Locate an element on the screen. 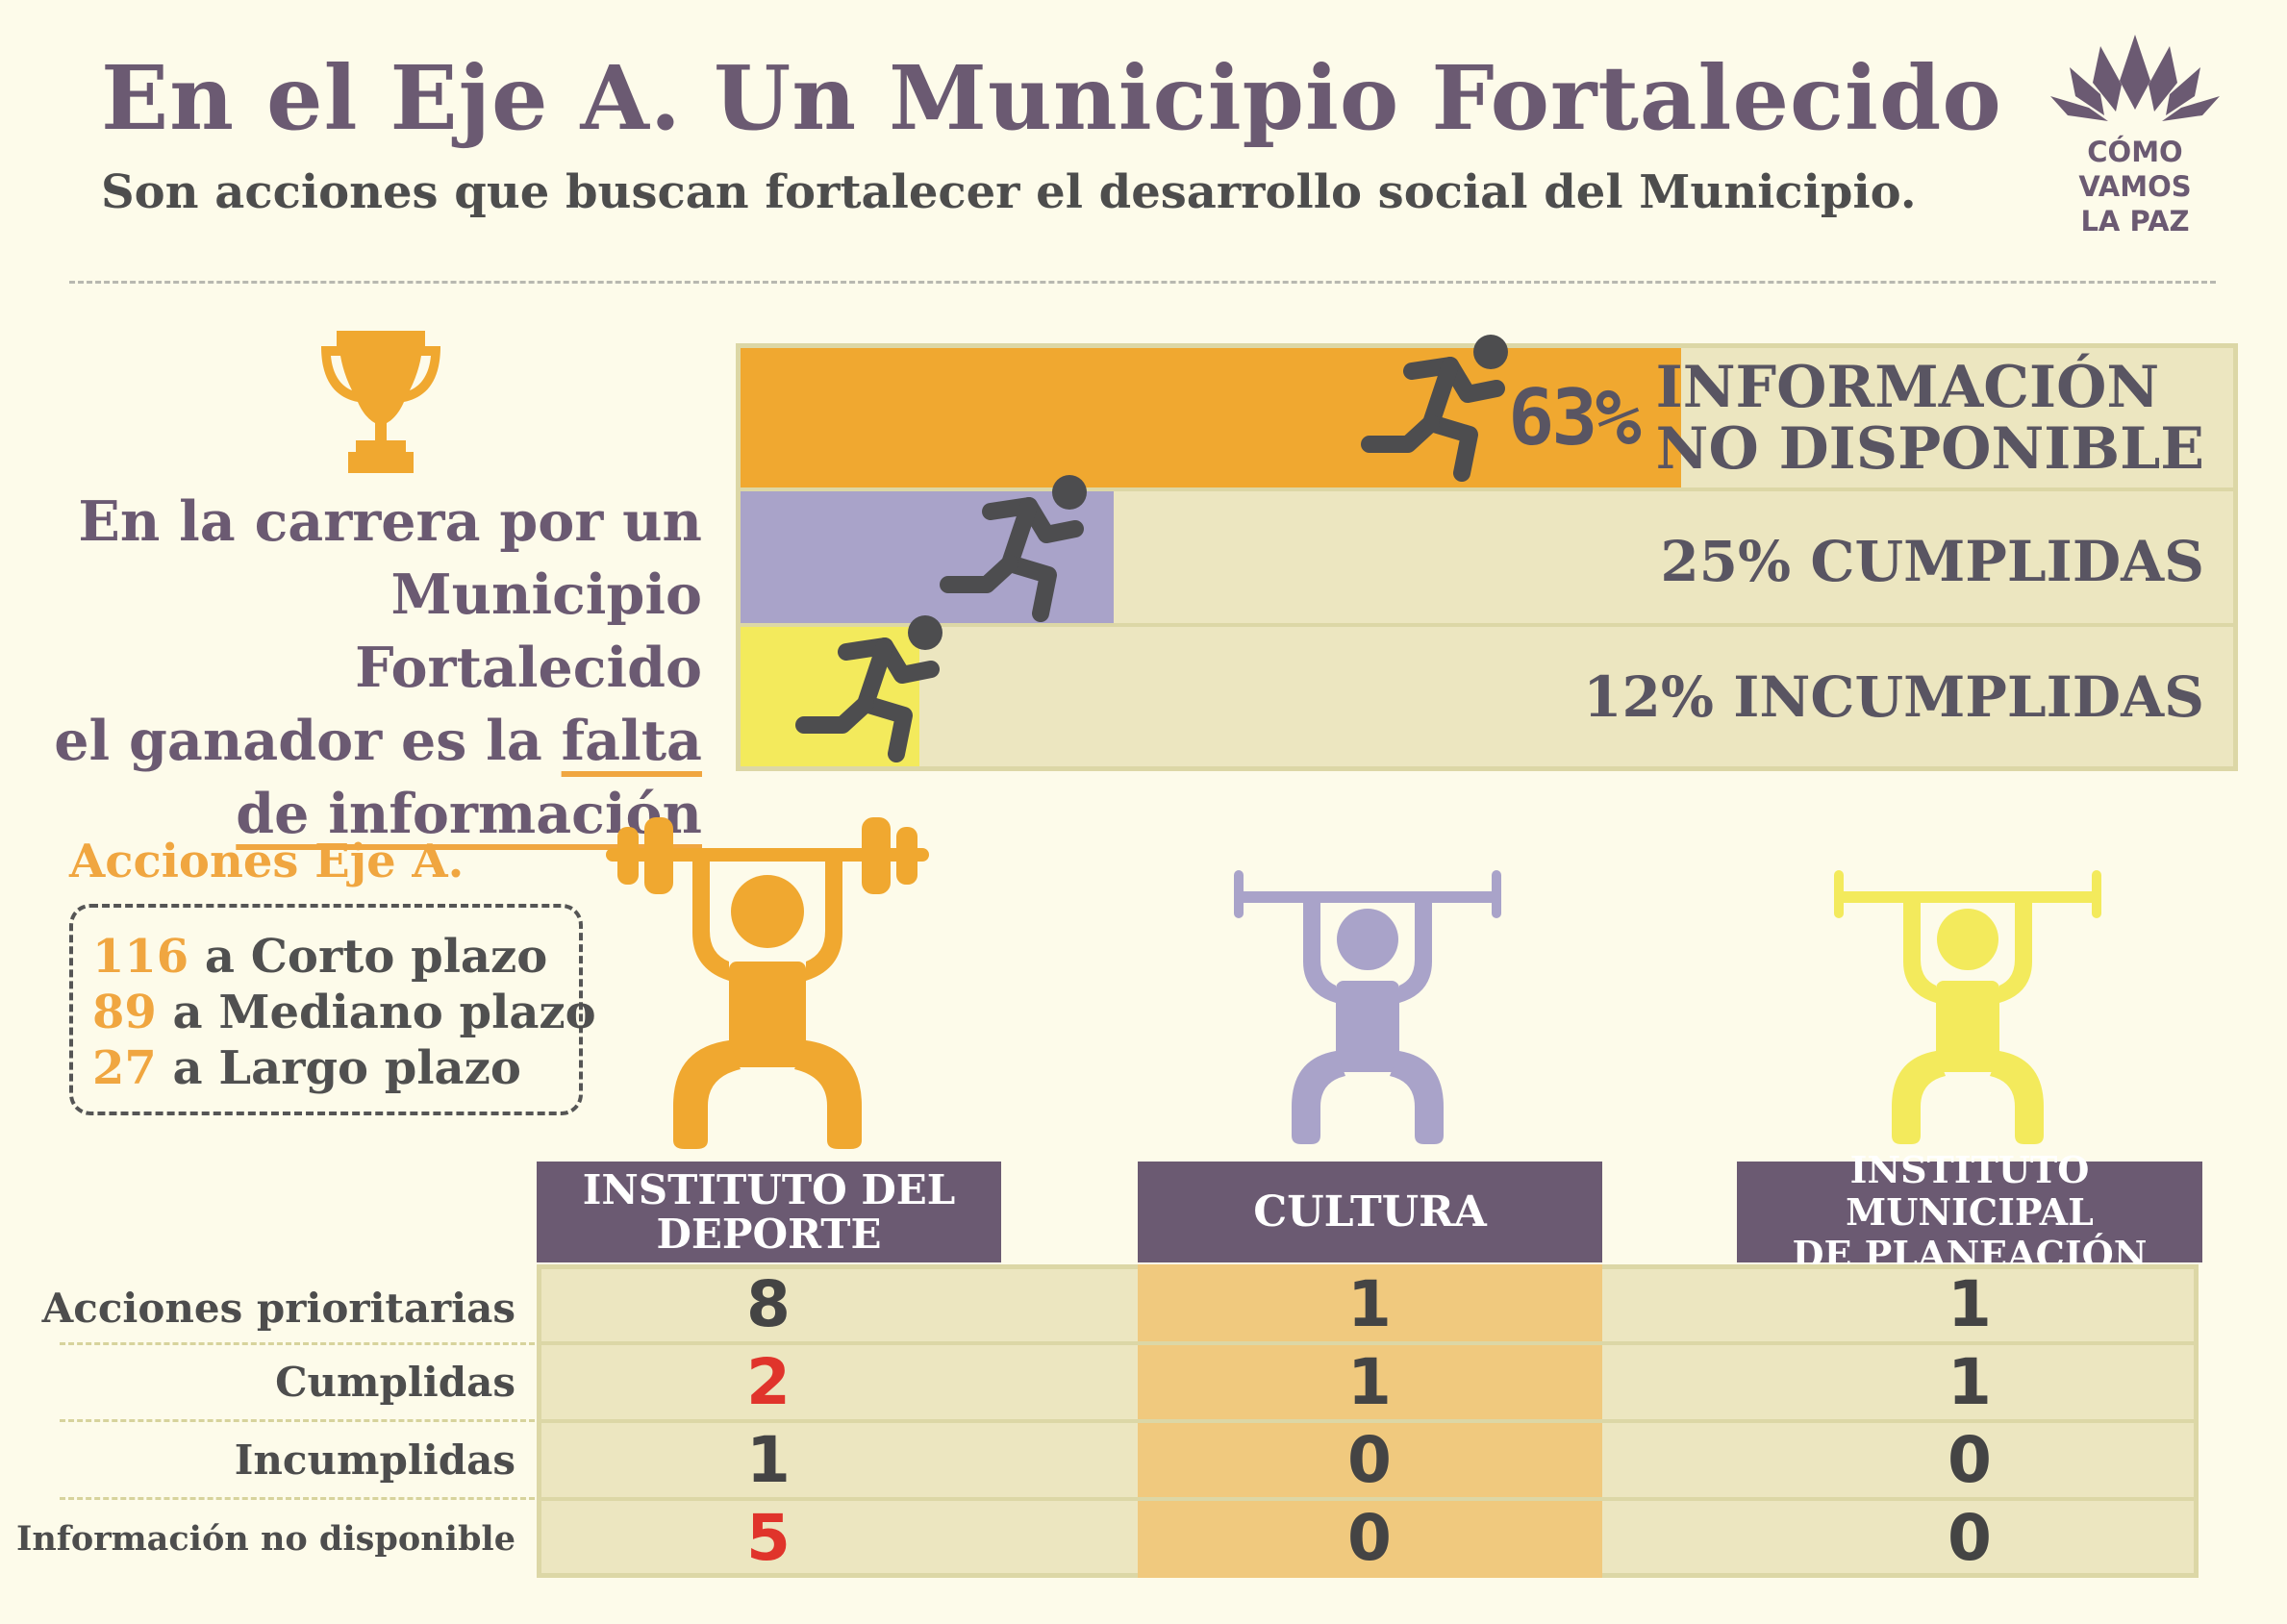  race-intro-line-3: el ganador es la falta is located at coordinates (365, 741).